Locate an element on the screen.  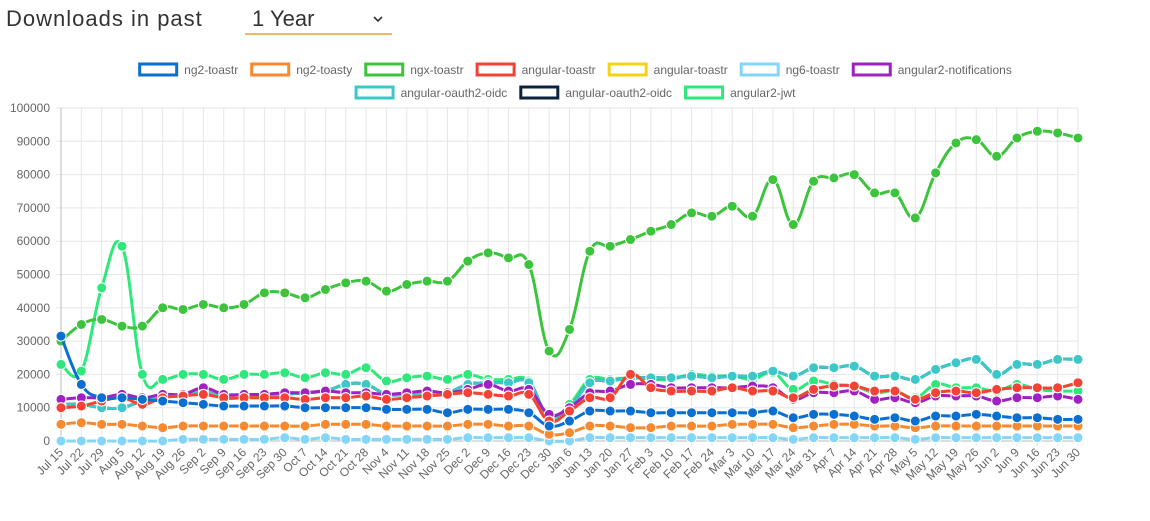
period-select: 1 Year is located at coordinates (318, 20).